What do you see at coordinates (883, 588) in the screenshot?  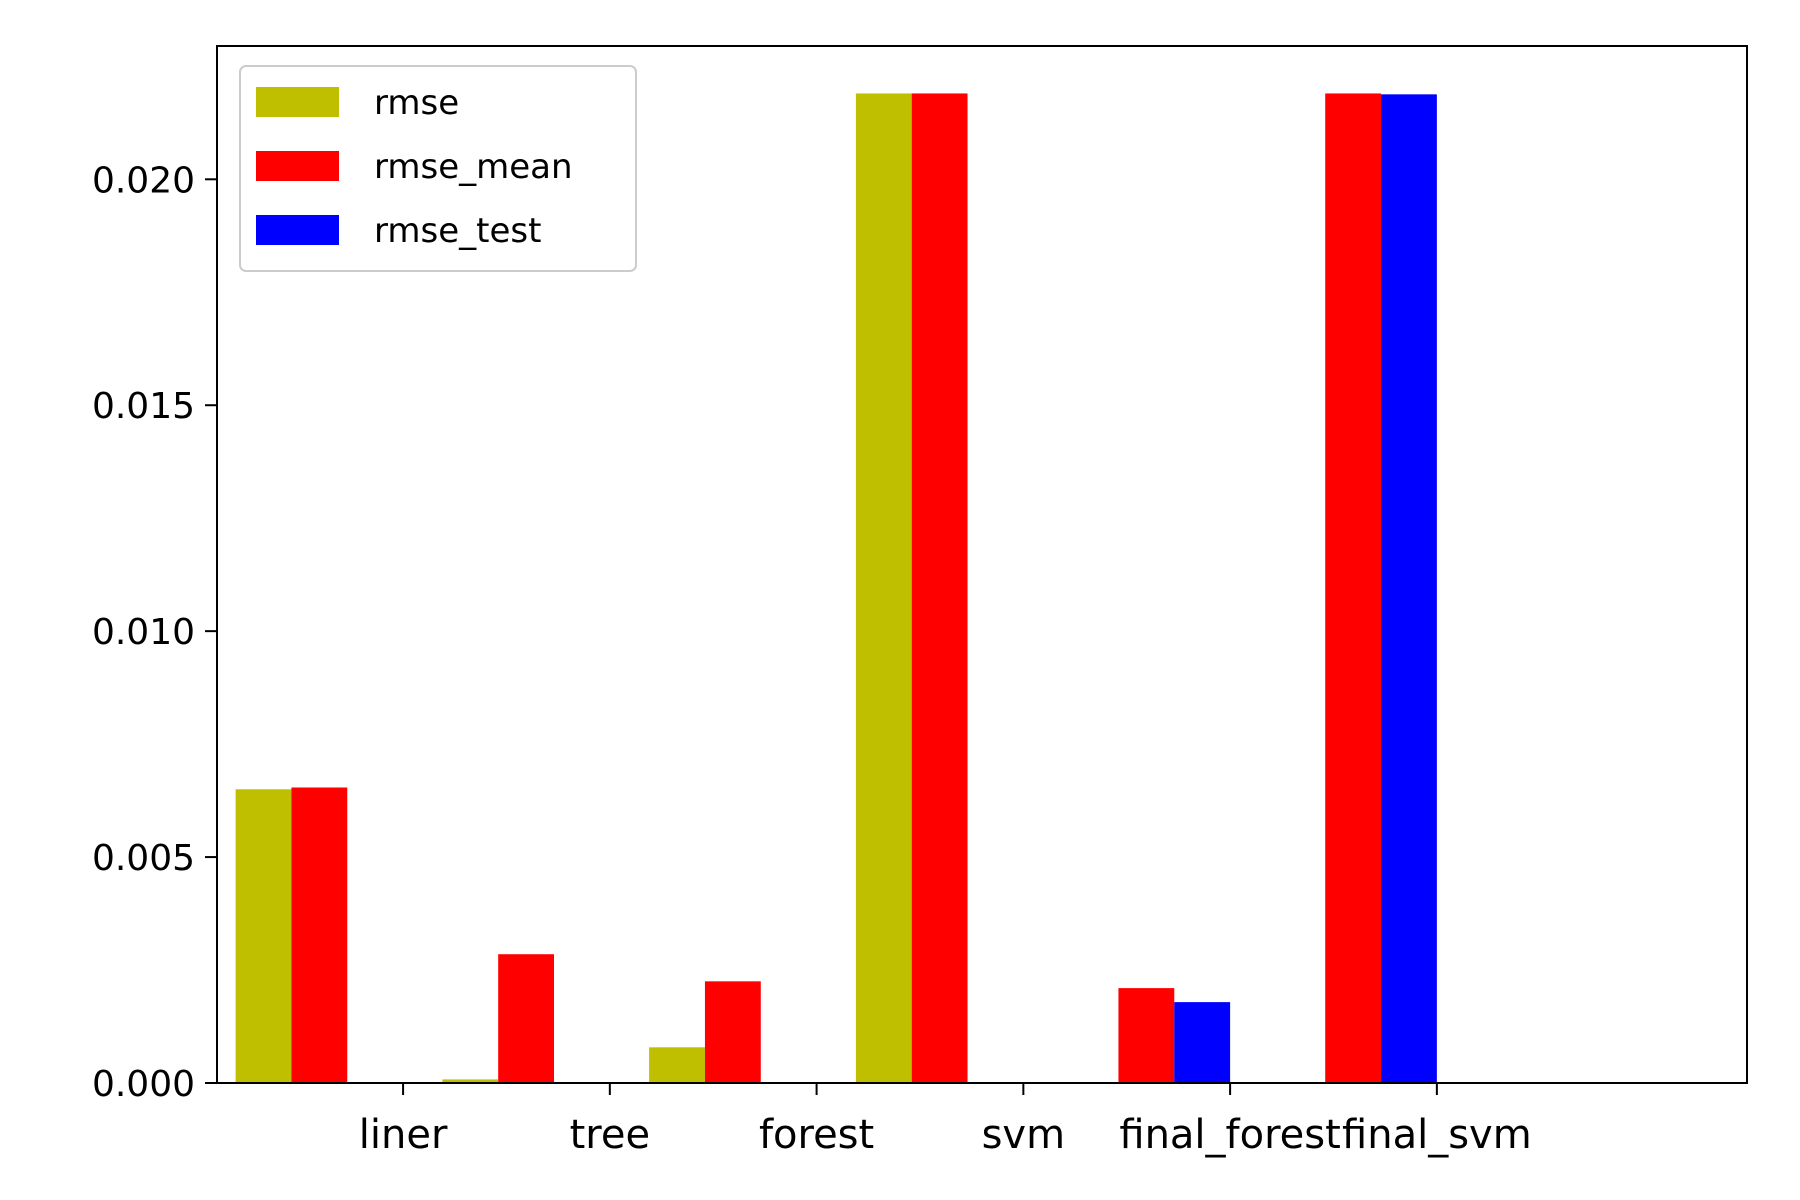 I see `bar-rmse-svm` at bounding box center [883, 588].